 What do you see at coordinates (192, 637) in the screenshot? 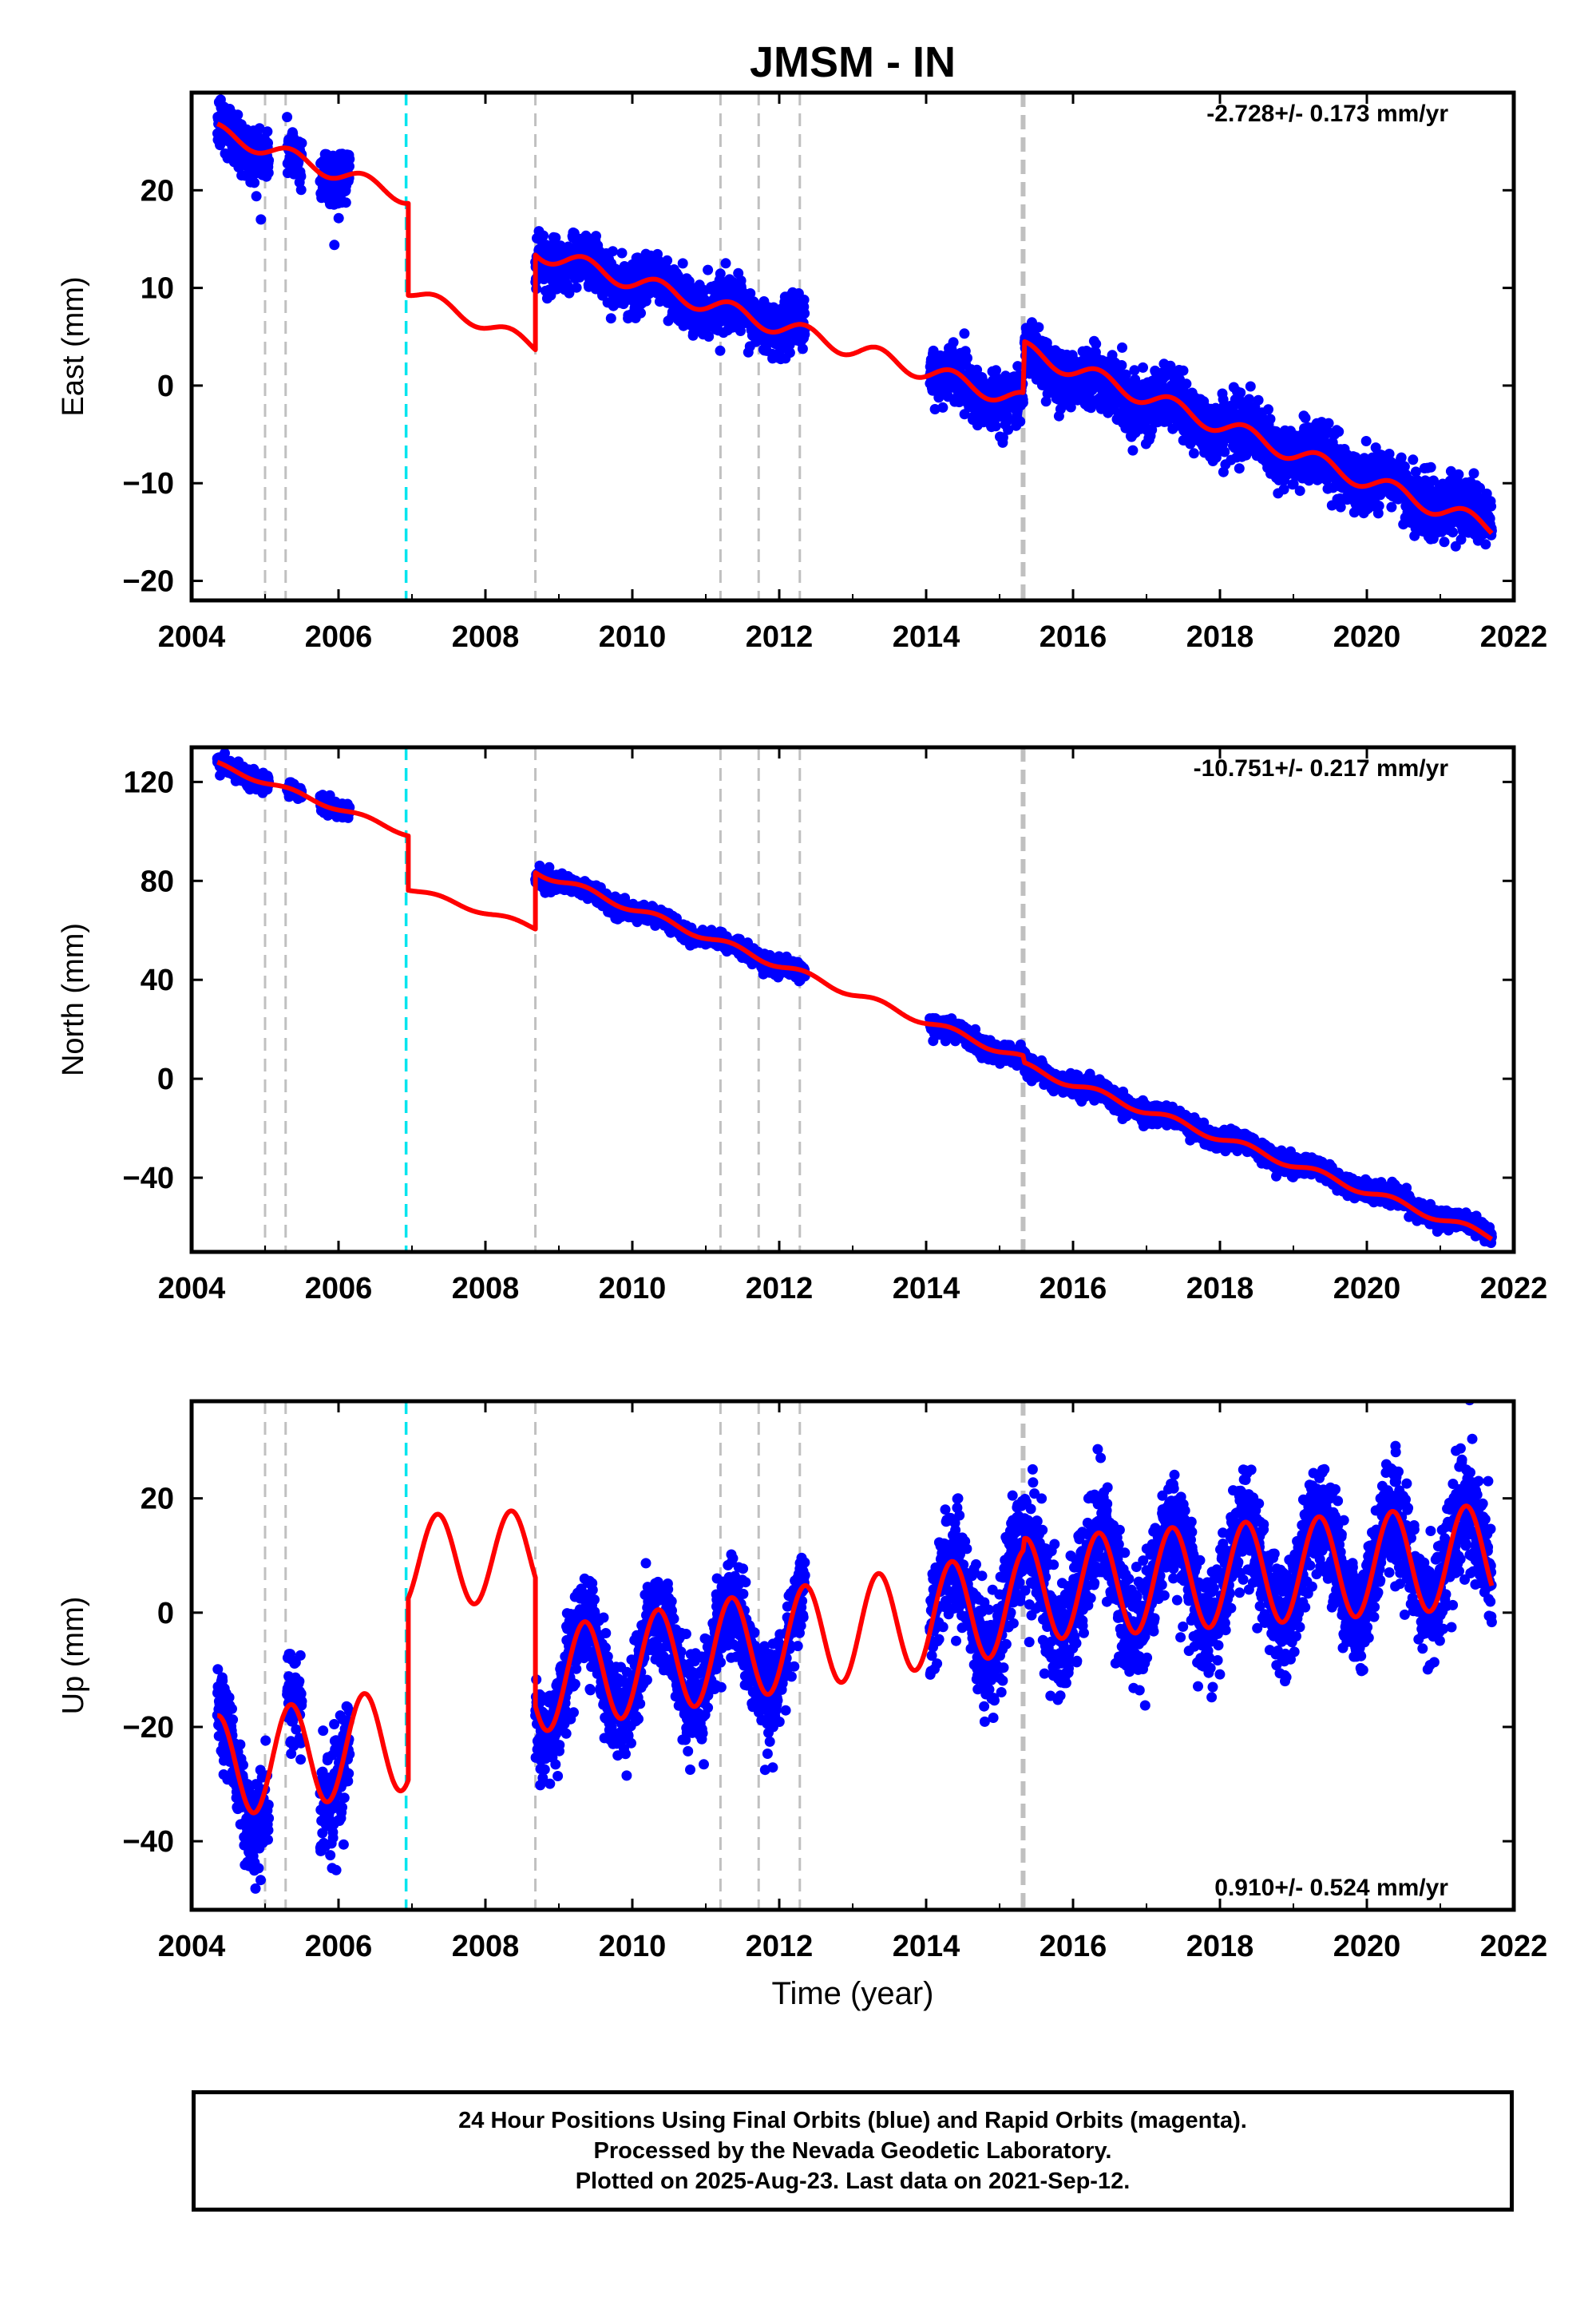
I see `x-tick-label: 2004` at bounding box center [192, 637].